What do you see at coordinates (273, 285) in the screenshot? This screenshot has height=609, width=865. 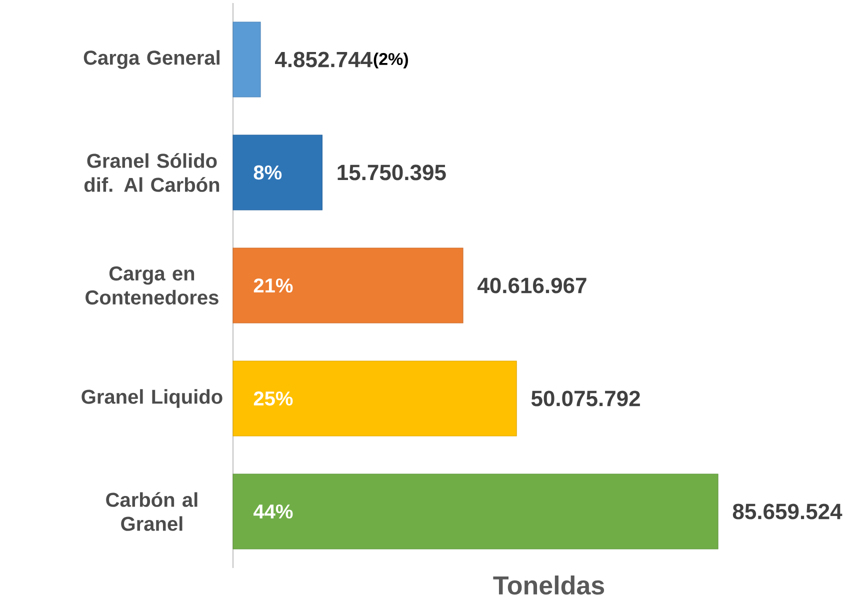 I see `annotation: 21%` at bounding box center [273, 285].